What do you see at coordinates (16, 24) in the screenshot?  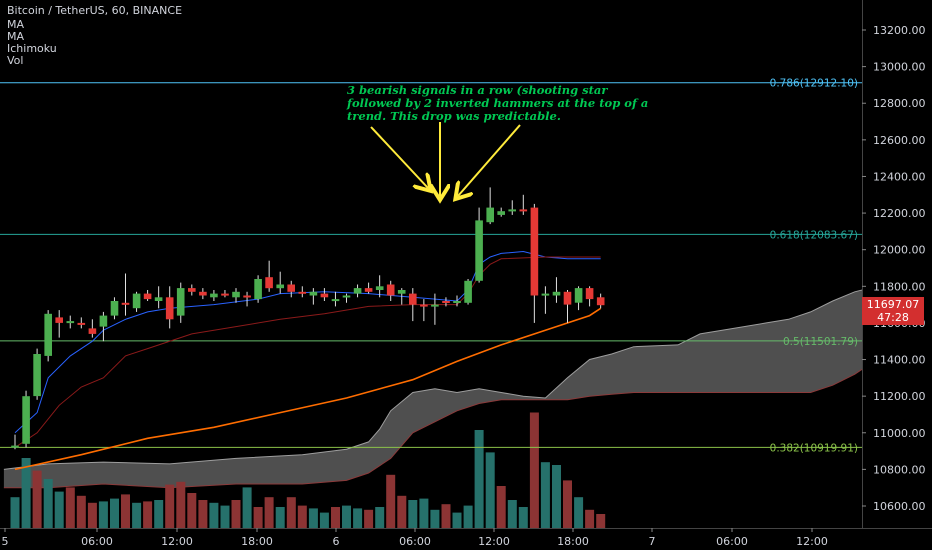 I see `legend-ma-1: MA` at bounding box center [16, 24].